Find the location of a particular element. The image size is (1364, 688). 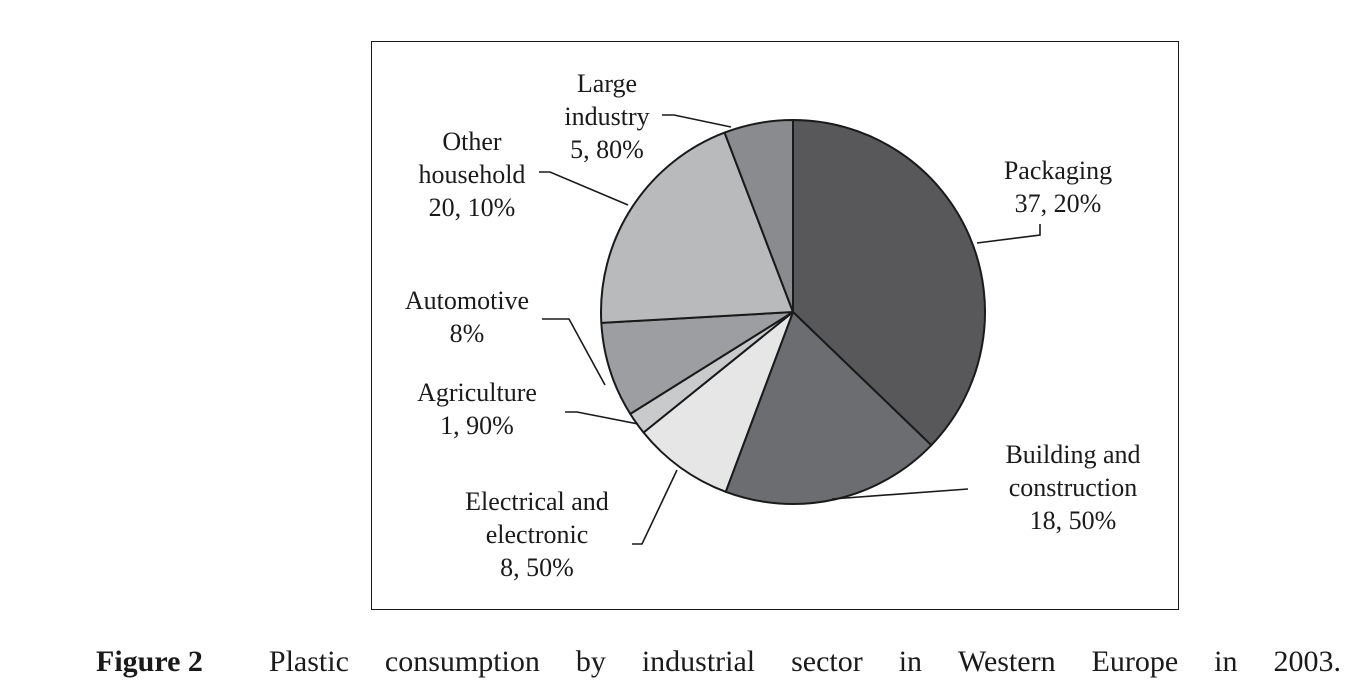

slice-name-label: Building and is located at coordinates (1073, 454).